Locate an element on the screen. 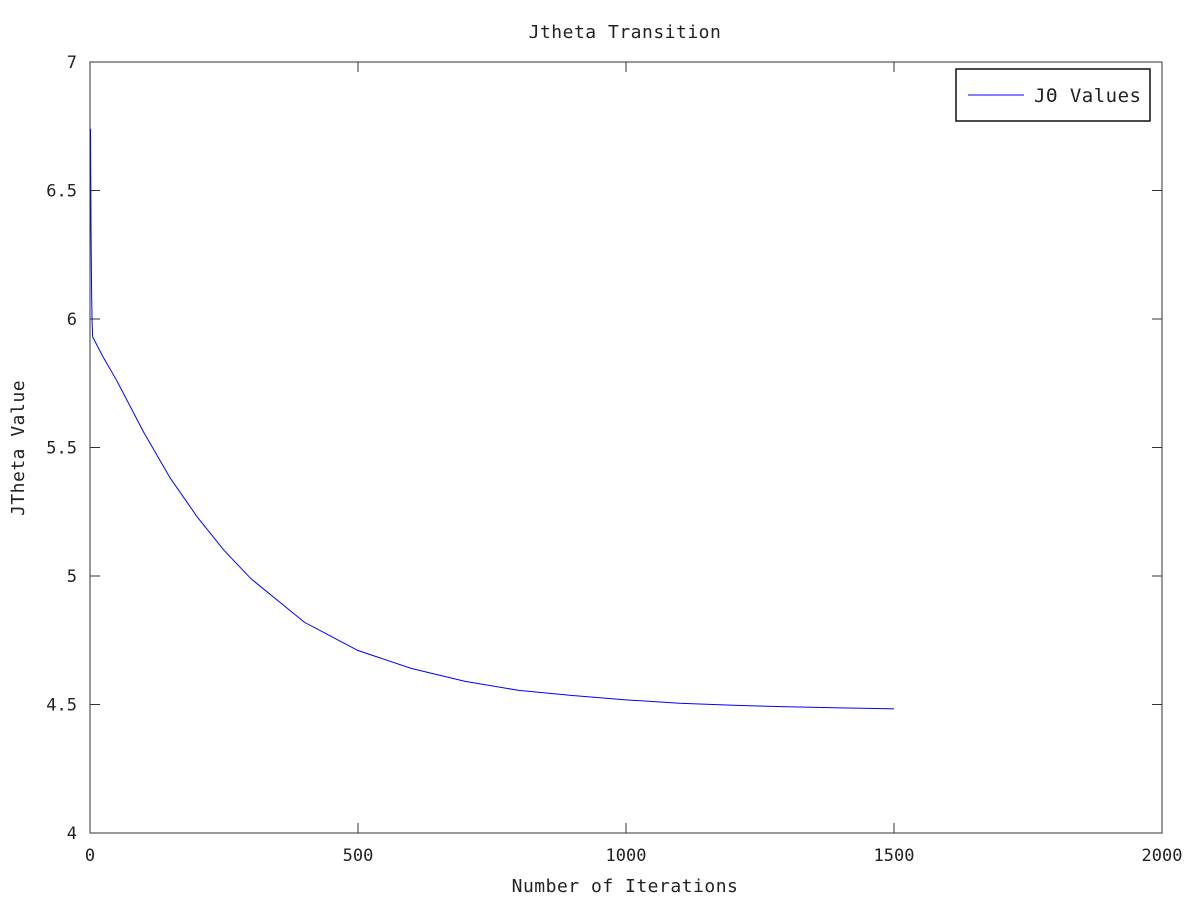 The width and height of the screenshot is (1200, 900). legend: JΘ Values is located at coordinates (1053, 95).